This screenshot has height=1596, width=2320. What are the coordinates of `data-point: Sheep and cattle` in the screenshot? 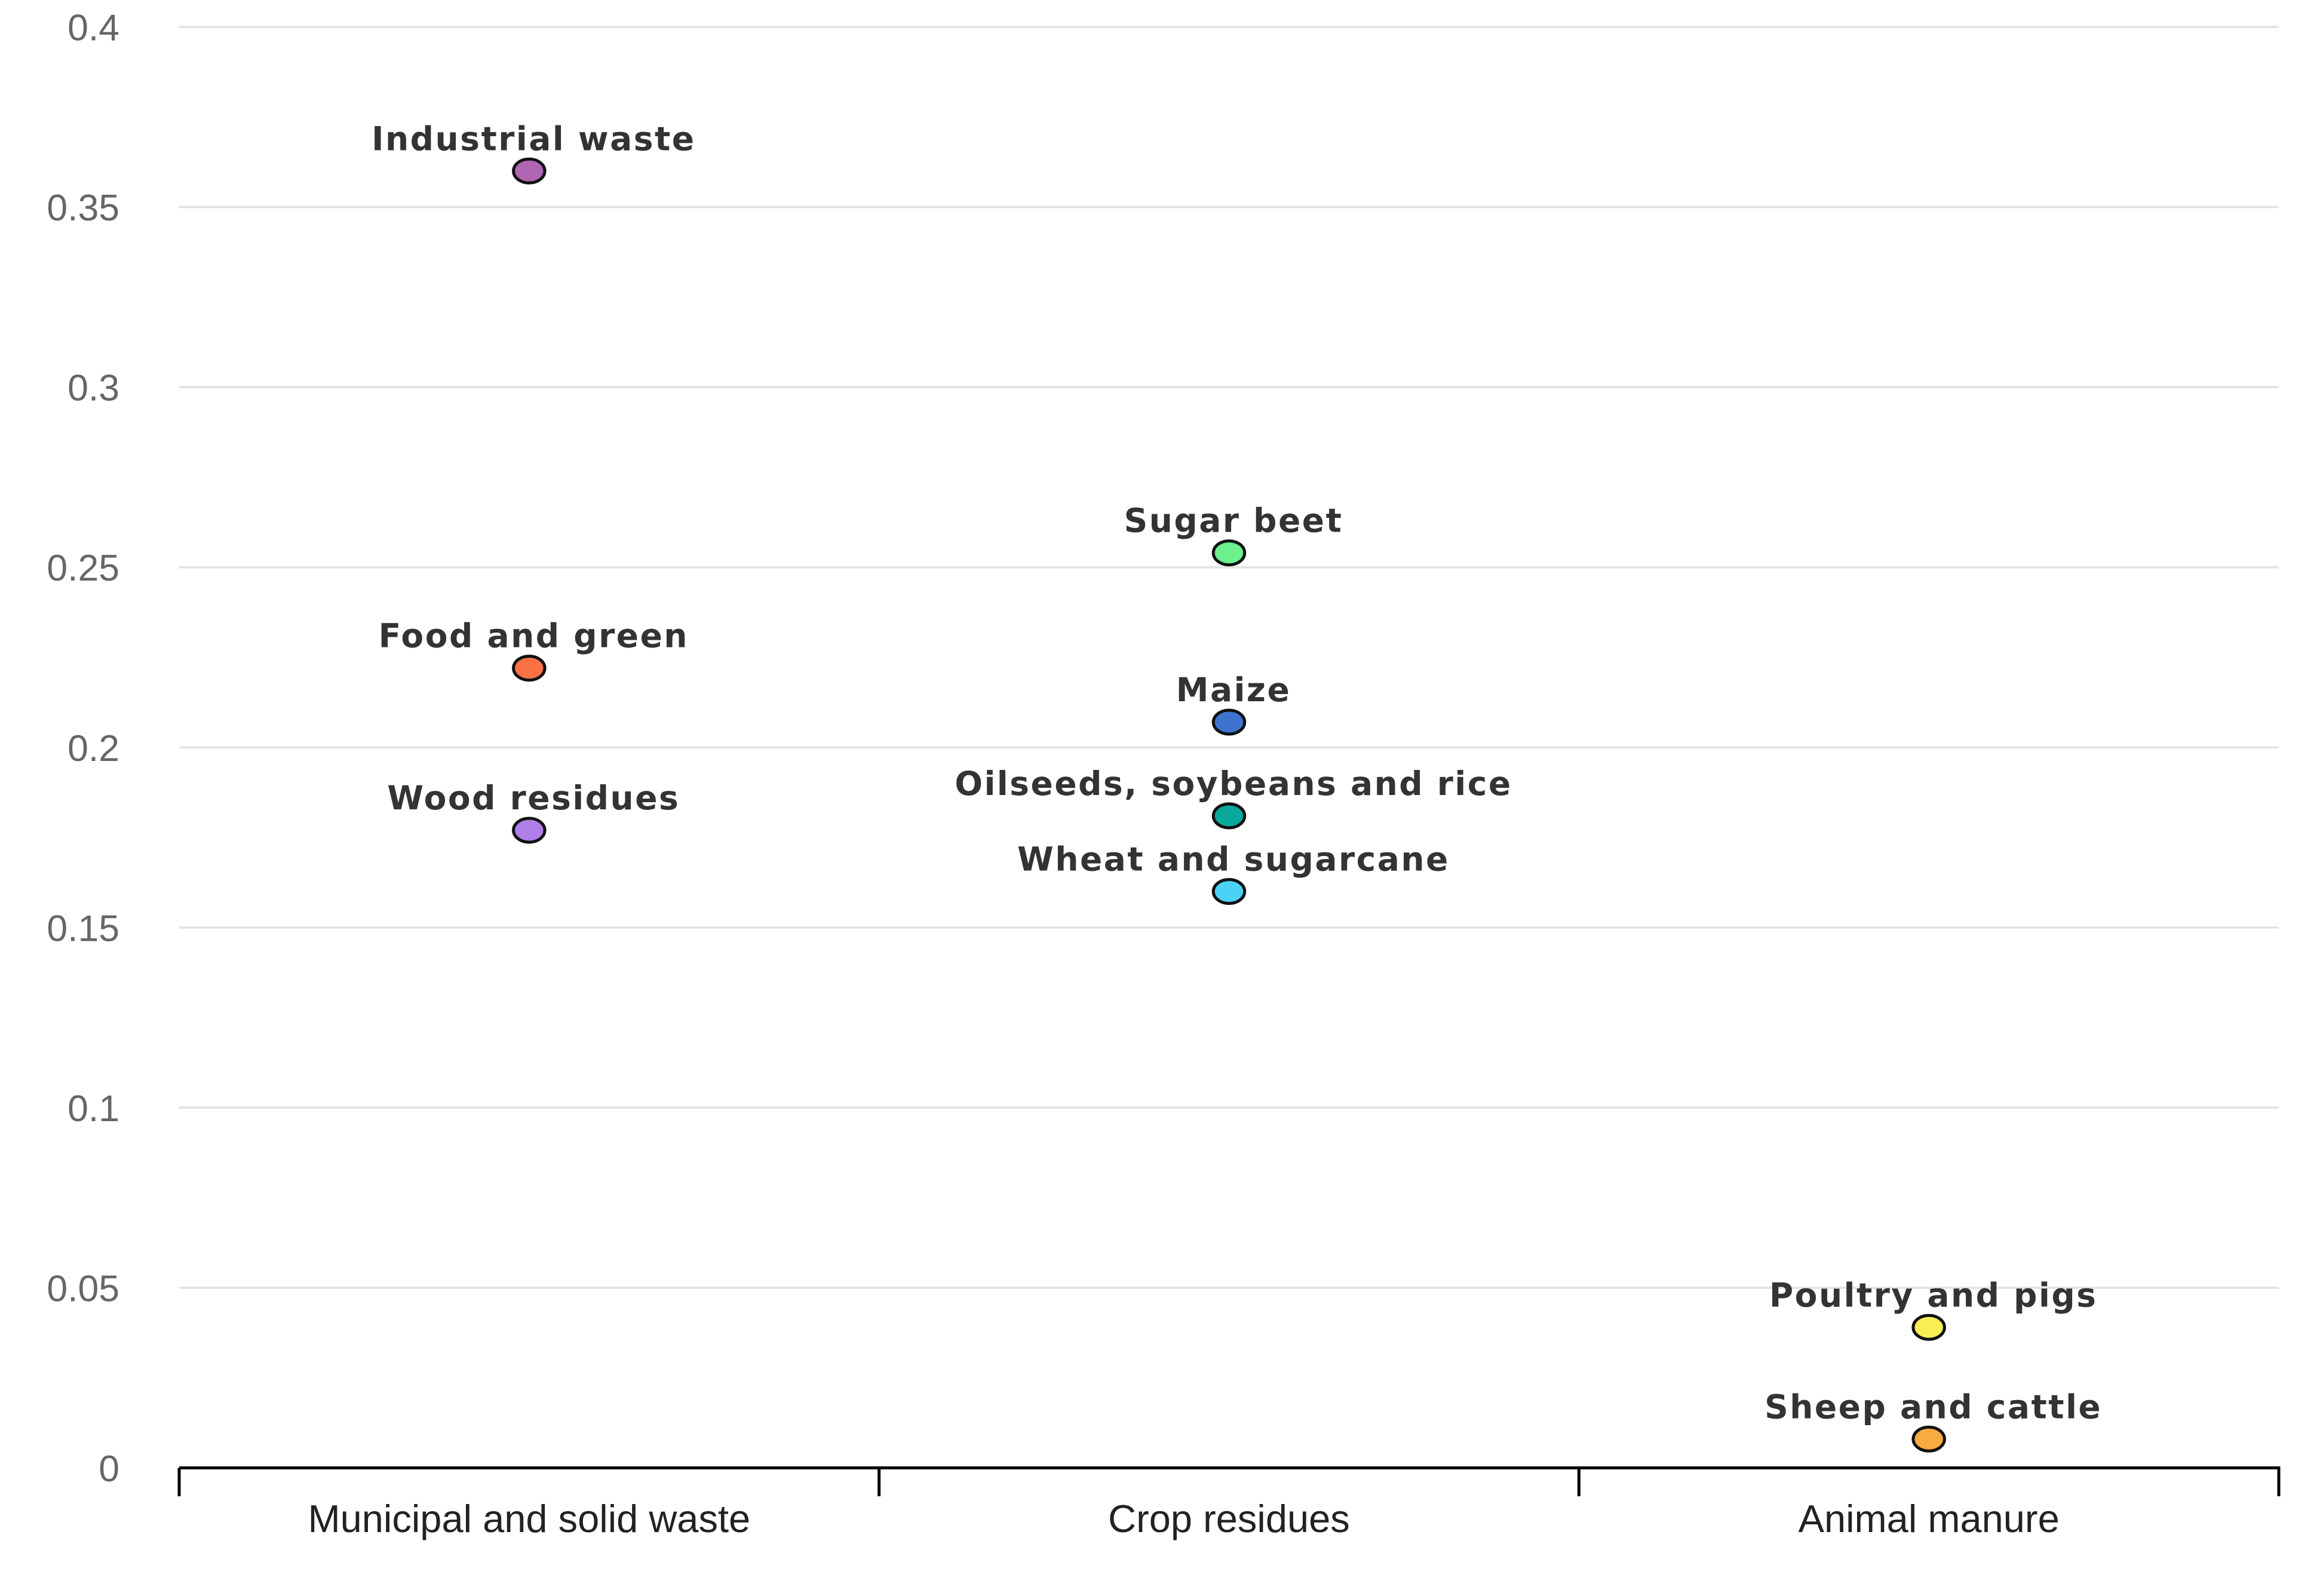 It's located at (1933, 1420).